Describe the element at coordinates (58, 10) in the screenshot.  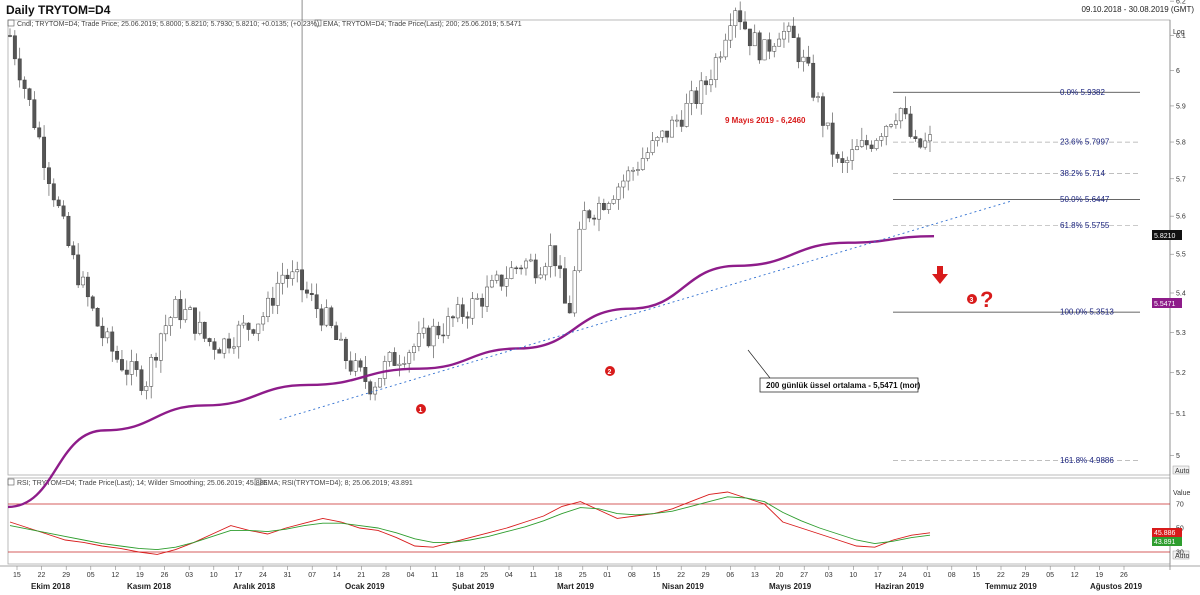
I see `chart-title: Daily TRYTOM=D4` at that location.